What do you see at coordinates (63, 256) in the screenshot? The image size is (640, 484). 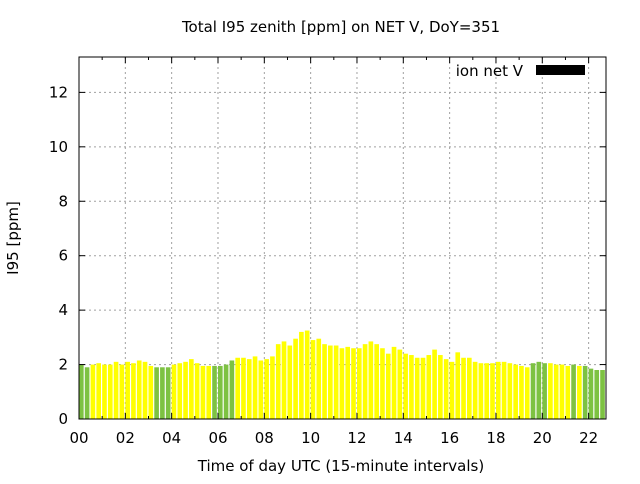 I see `y-tick-label: 6` at bounding box center [63, 256].